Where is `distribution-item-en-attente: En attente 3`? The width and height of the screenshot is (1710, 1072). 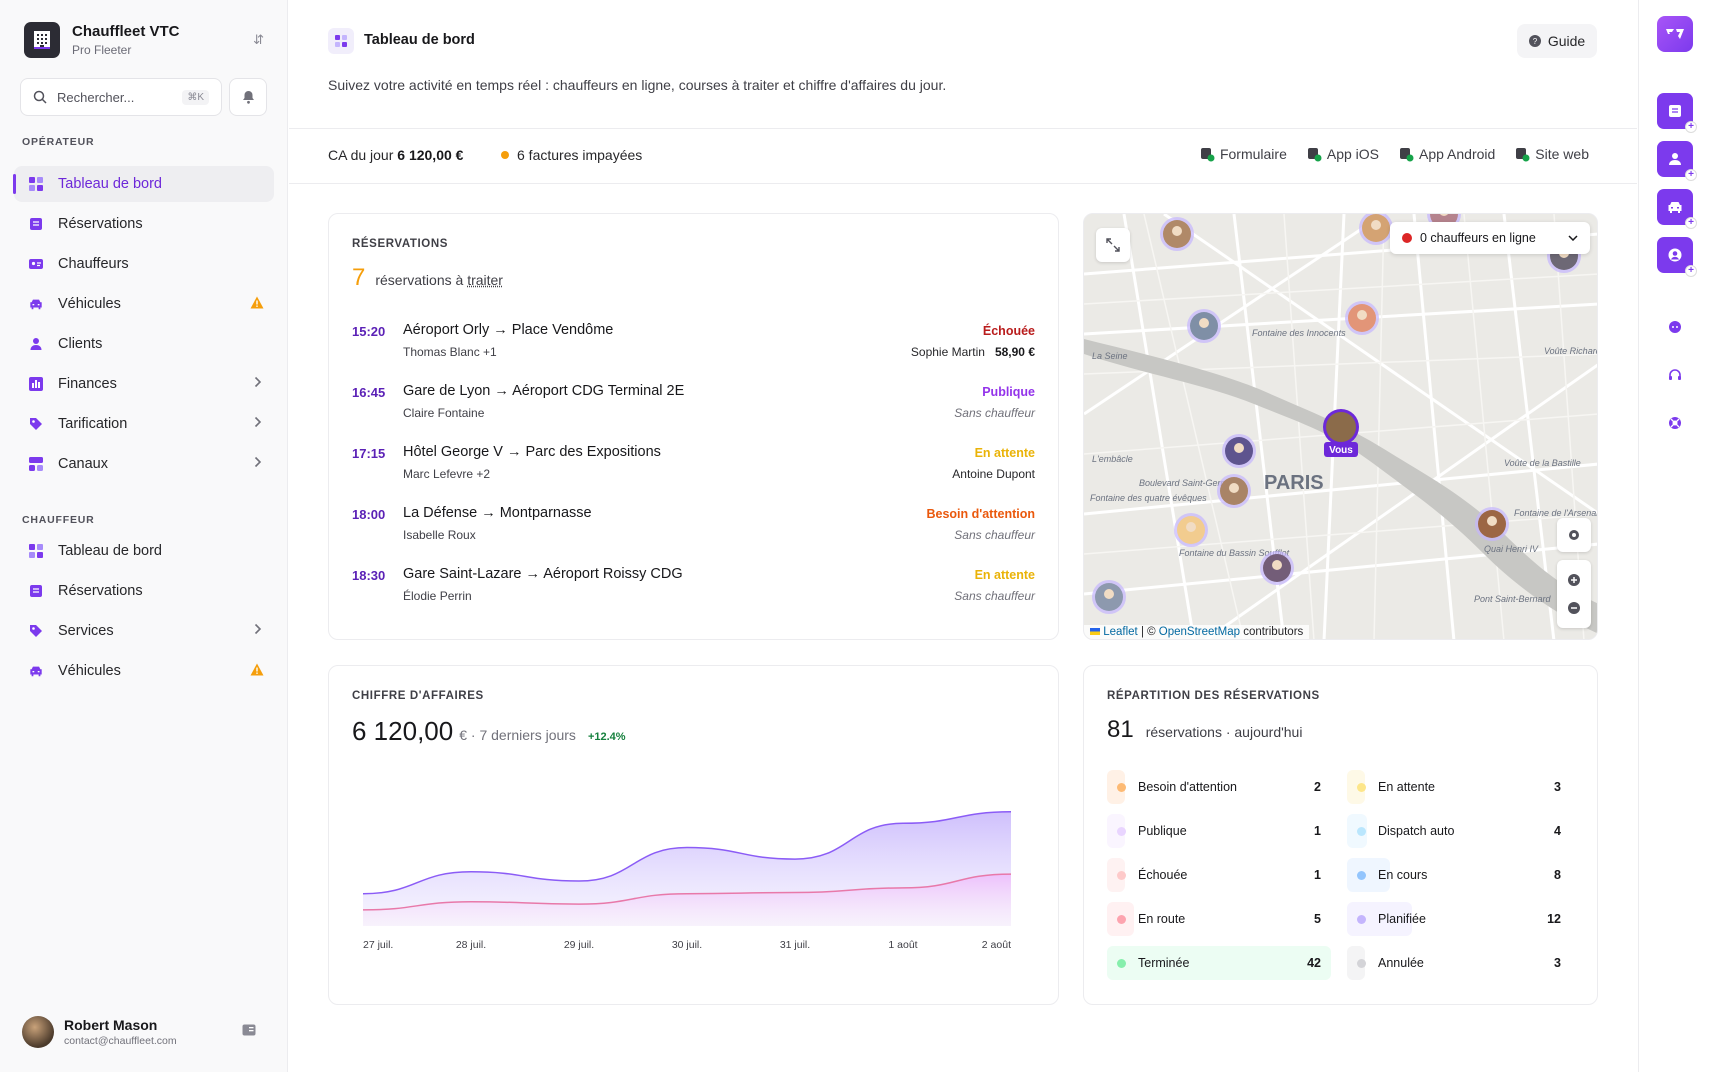 distribution-item-en-attente: En attente 3 is located at coordinates (1459, 787).